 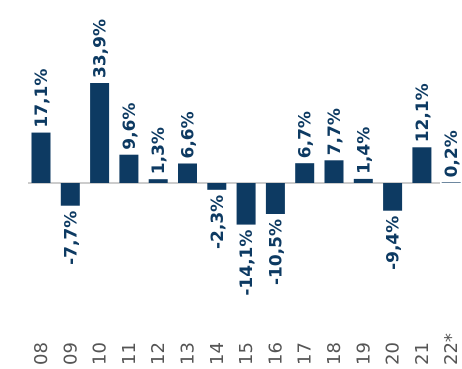 What do you see at coordinates (363, 353) in the screenshot?
I see `x-tick-label: 19` at bounding box center [363, 353].